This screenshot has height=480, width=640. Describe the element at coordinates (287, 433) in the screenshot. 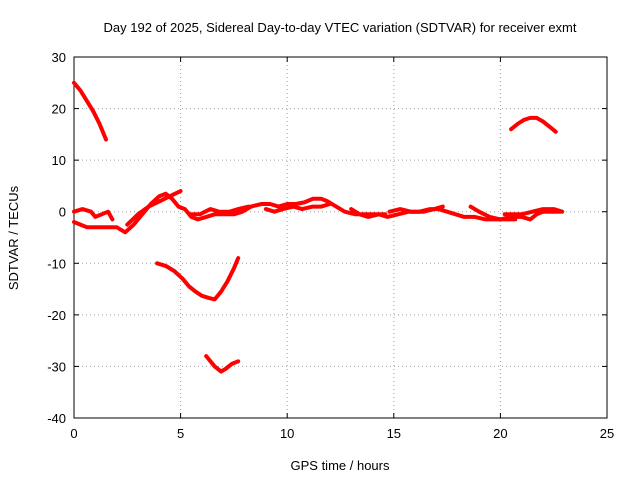

I see `x-tick-label: 10` at that location.